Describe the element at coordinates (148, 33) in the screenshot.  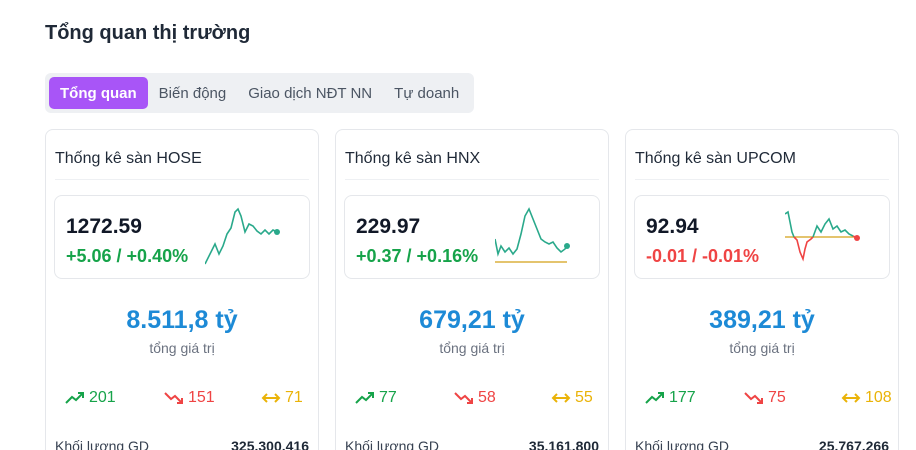
I see `page-title: Tổng quan thị trường` at that location.